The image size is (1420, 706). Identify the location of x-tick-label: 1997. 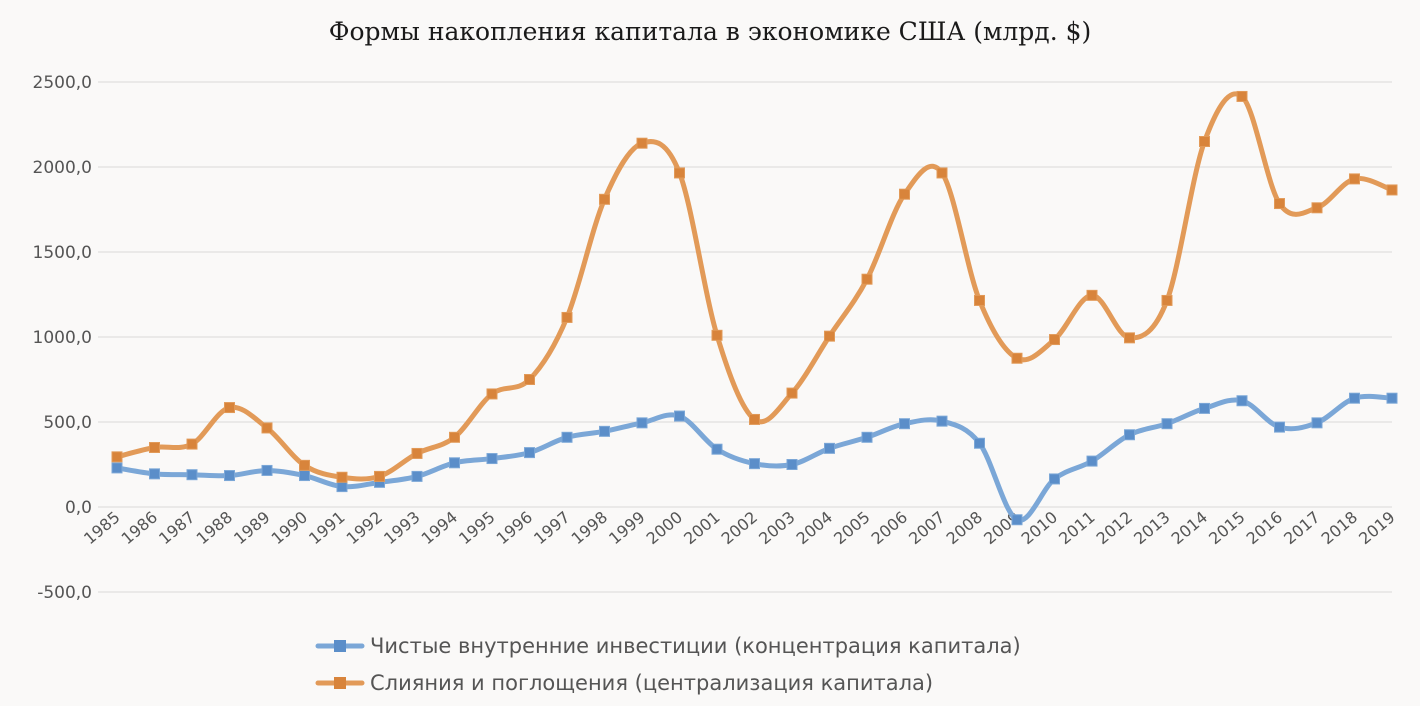
(551, 528).